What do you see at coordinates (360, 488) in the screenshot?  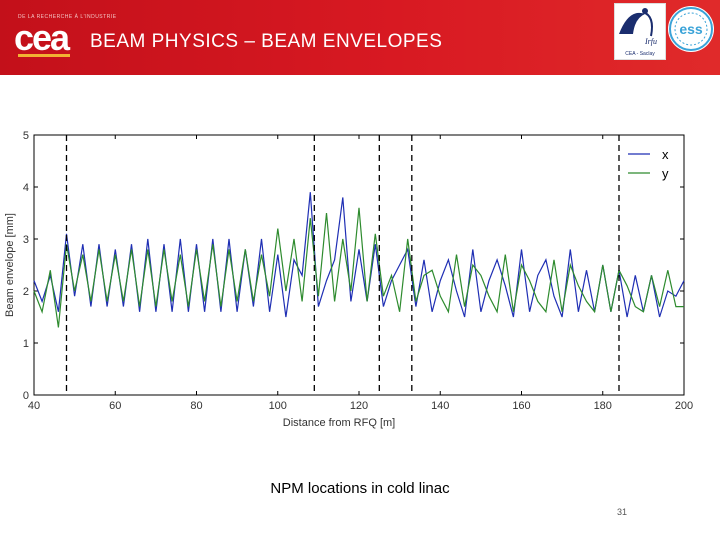 I see `caption: NPM locations in cold linac` at bounding box center [360, 488].